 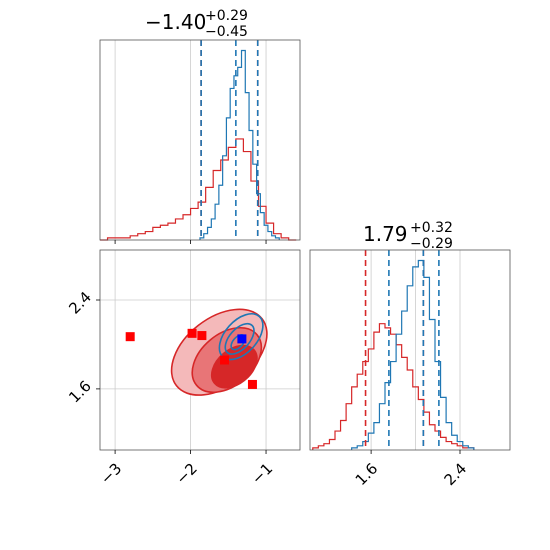 What do you see at coordinates (175, 22) in the screenshot?
I see `param1-title: −1.40` at bounding box center [175, 22].